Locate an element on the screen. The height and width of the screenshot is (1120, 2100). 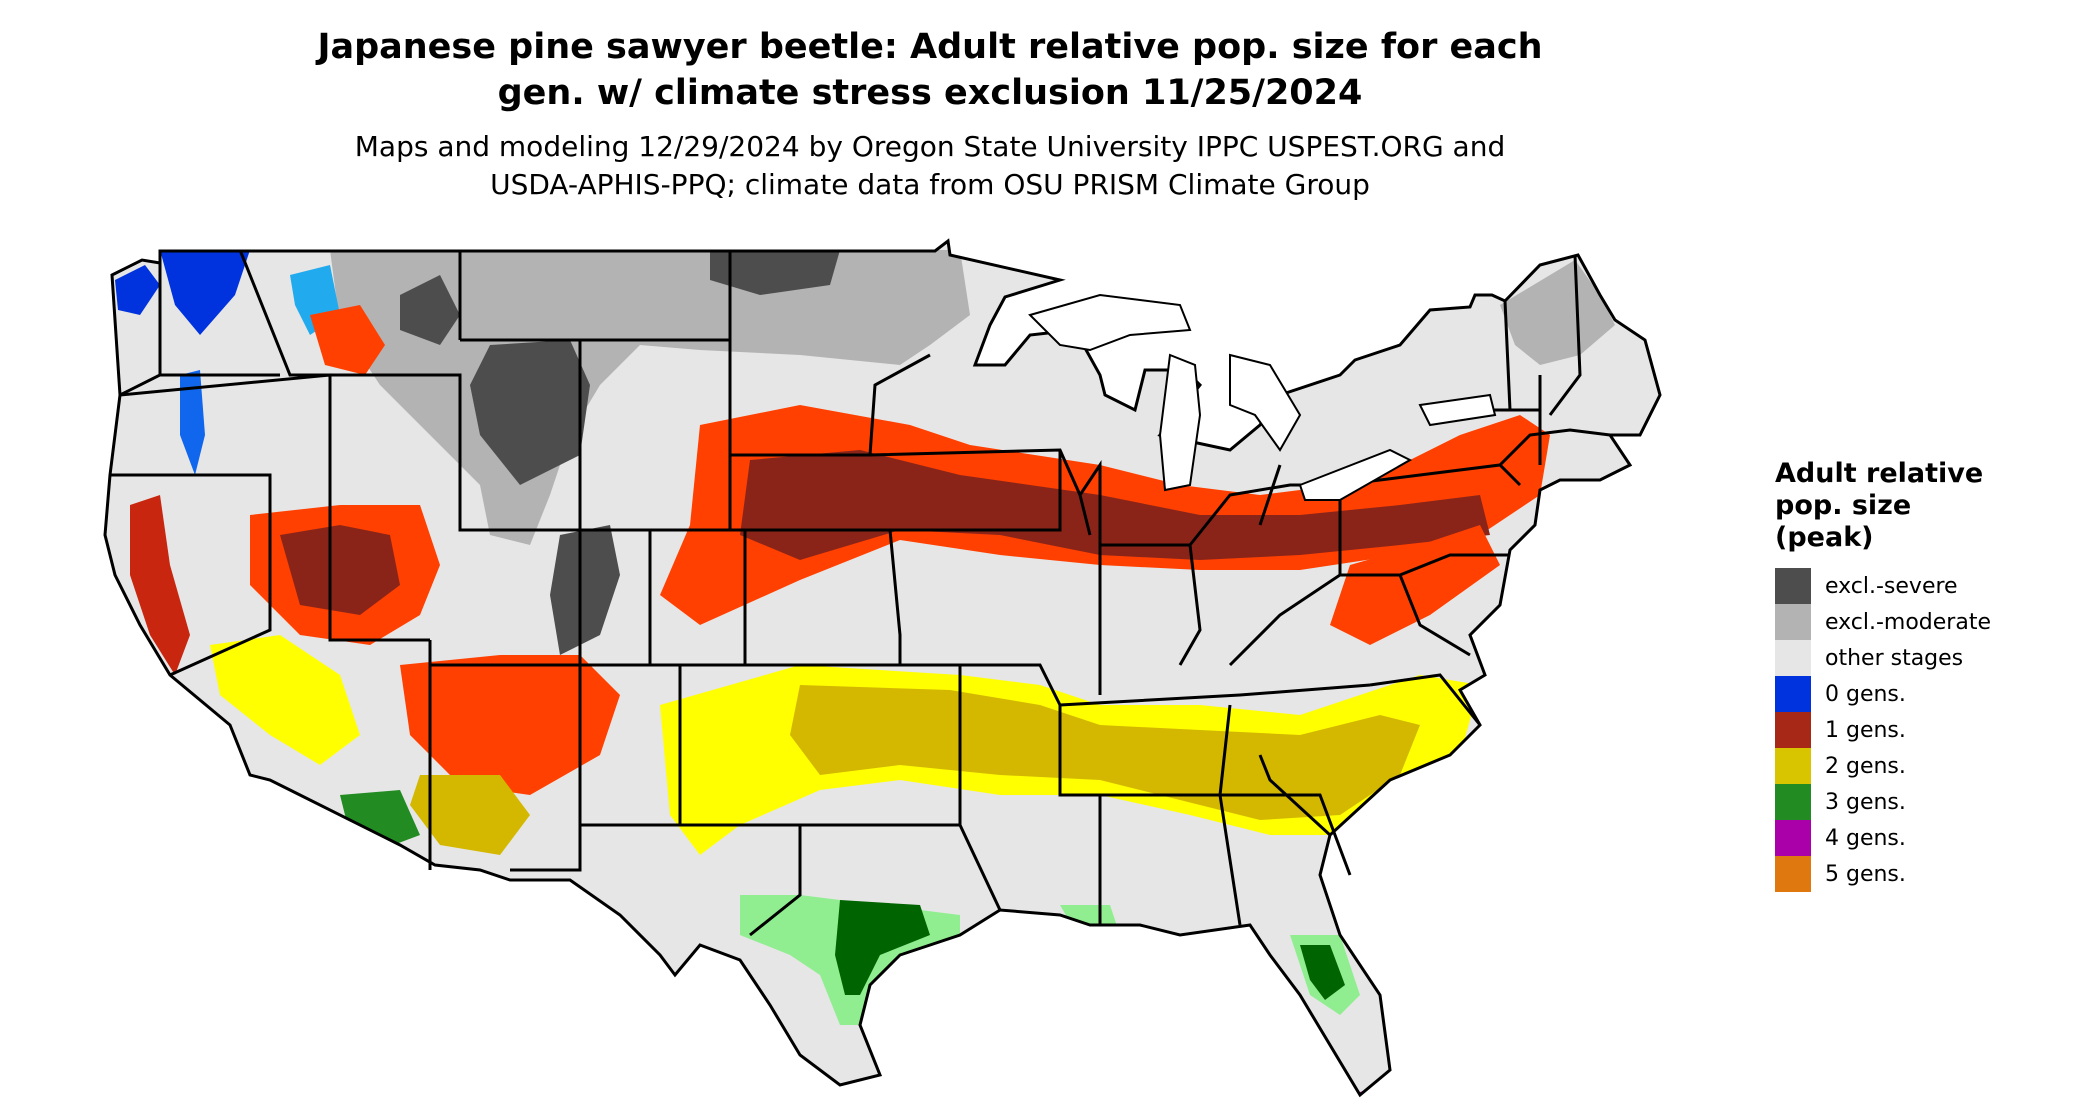
excl-severe-nd is located at coordinates (775, 272).